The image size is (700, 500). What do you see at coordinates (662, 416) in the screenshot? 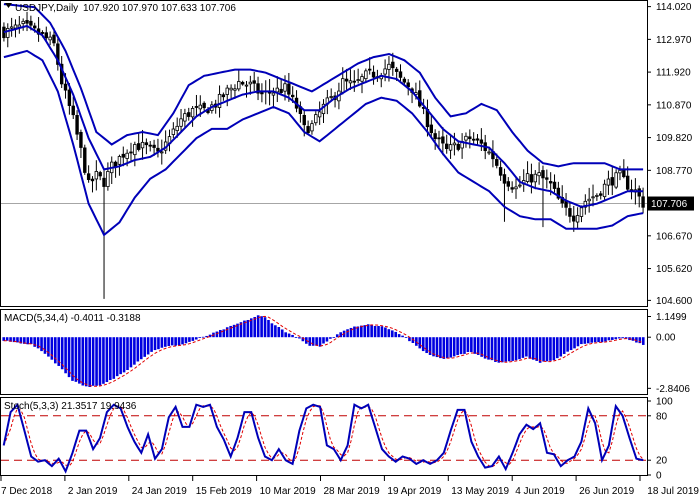
I see `stoch-y-tick-label: 80` at bounding box center [662, 416].